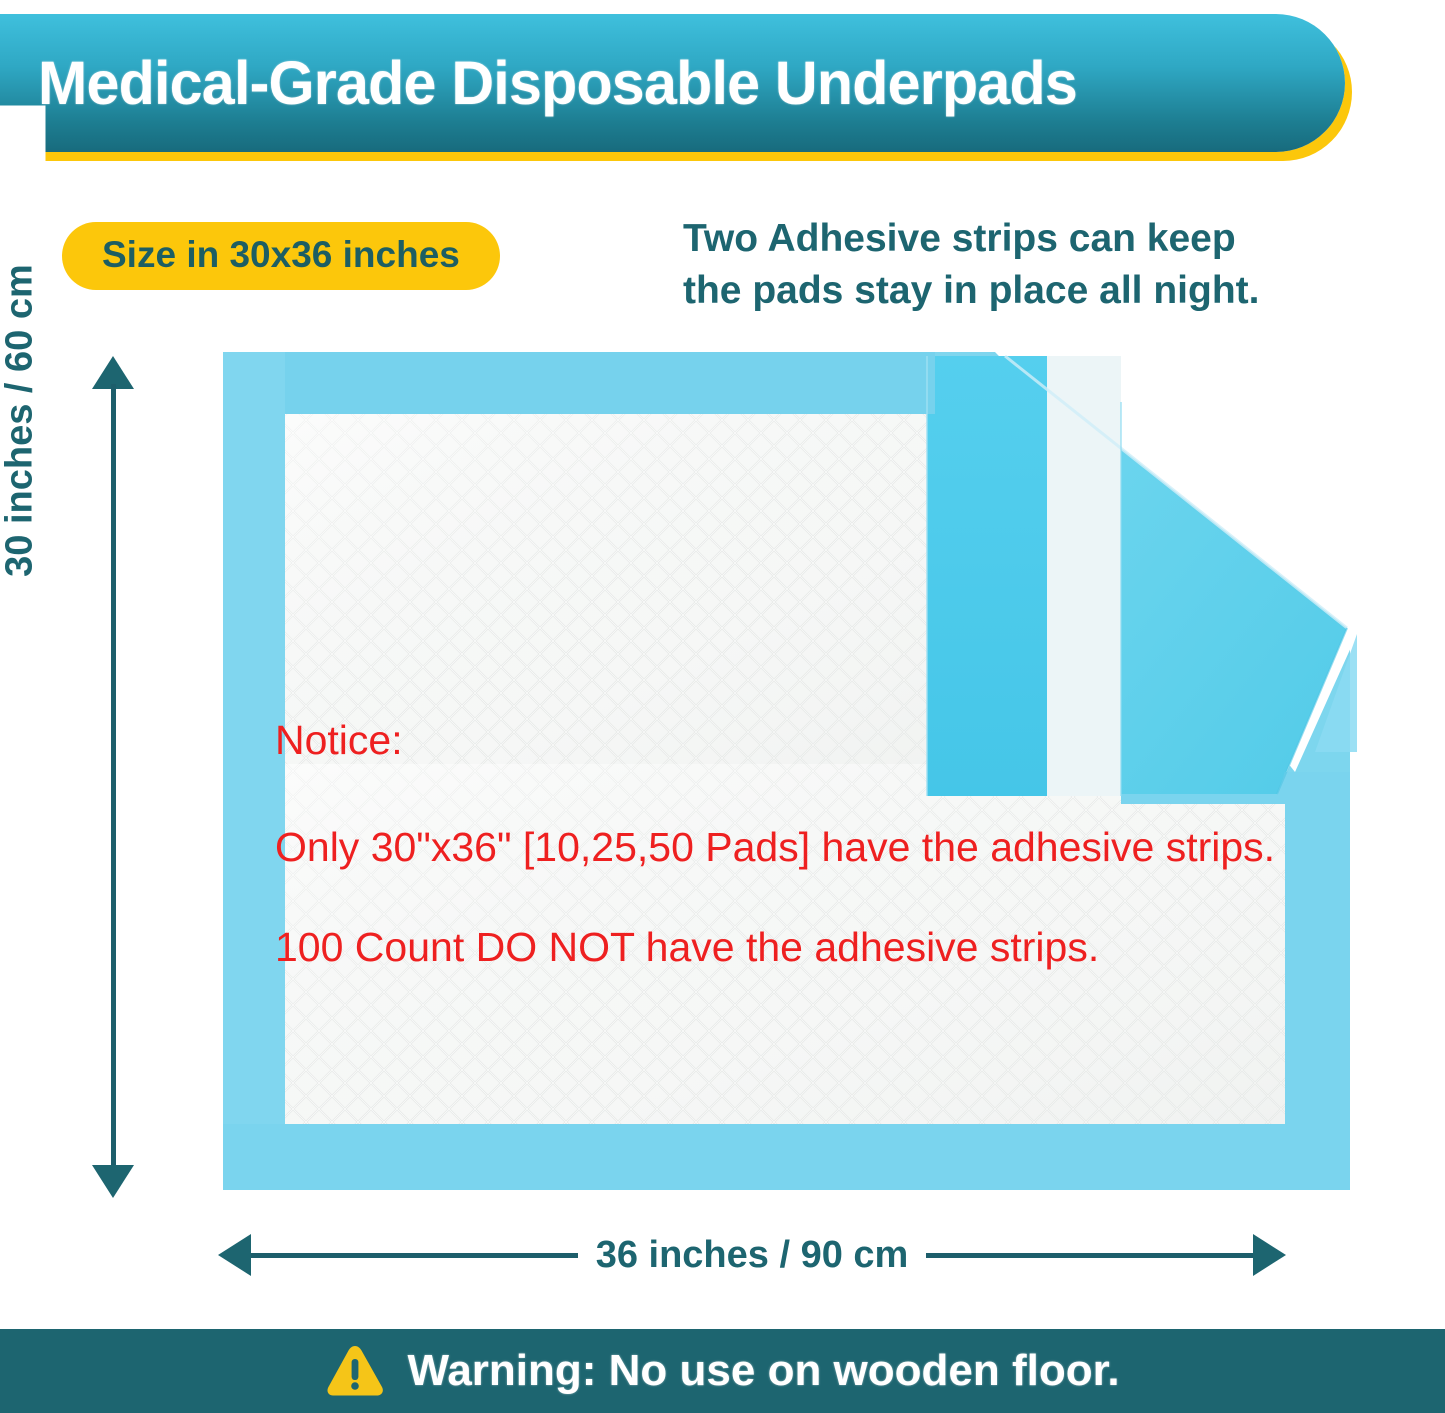 This screenshot has width=1445, height=1413. Describe the element at coordinates (1084, 576) in the screenshot. I see `adhesive-liner-strip` at that location.